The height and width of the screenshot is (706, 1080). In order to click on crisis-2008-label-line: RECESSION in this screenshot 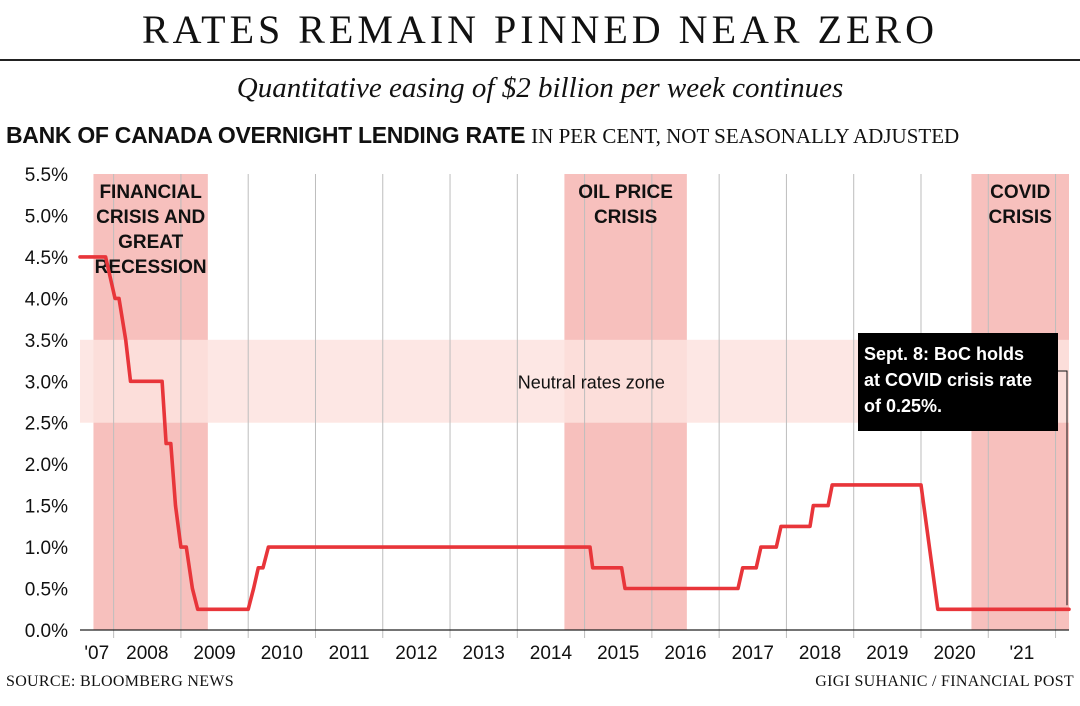, I will do `click(151, 267)`.